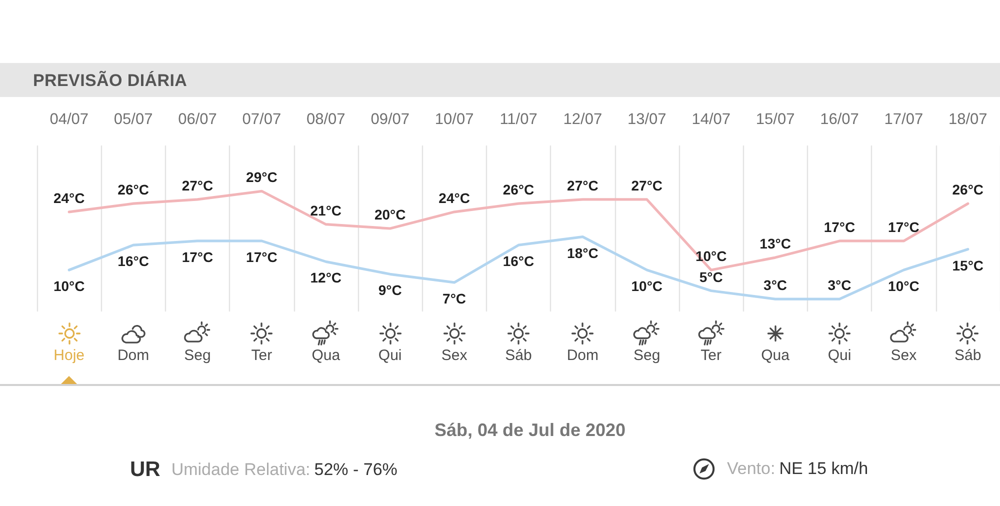 Image resolution: width=1000 pixels, height=506 pixels. Describe the element at coordinates (69, 119) in the screenshot. I see `x-tick-label: 04/07` at that location.